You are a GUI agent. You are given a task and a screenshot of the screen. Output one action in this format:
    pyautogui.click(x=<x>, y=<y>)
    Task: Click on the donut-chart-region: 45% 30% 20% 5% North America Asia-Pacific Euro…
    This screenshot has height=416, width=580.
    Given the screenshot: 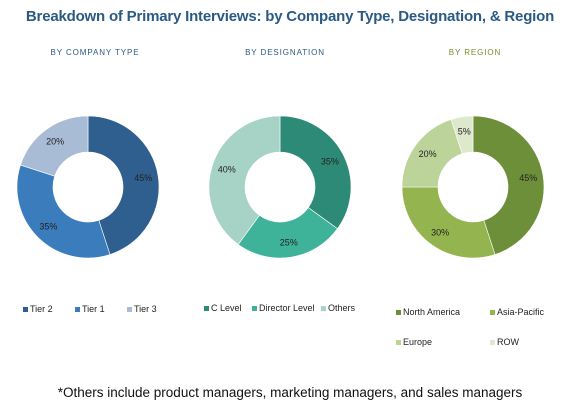 What is the action you would take?
    pyautogui.click(x=470, y=231)
    